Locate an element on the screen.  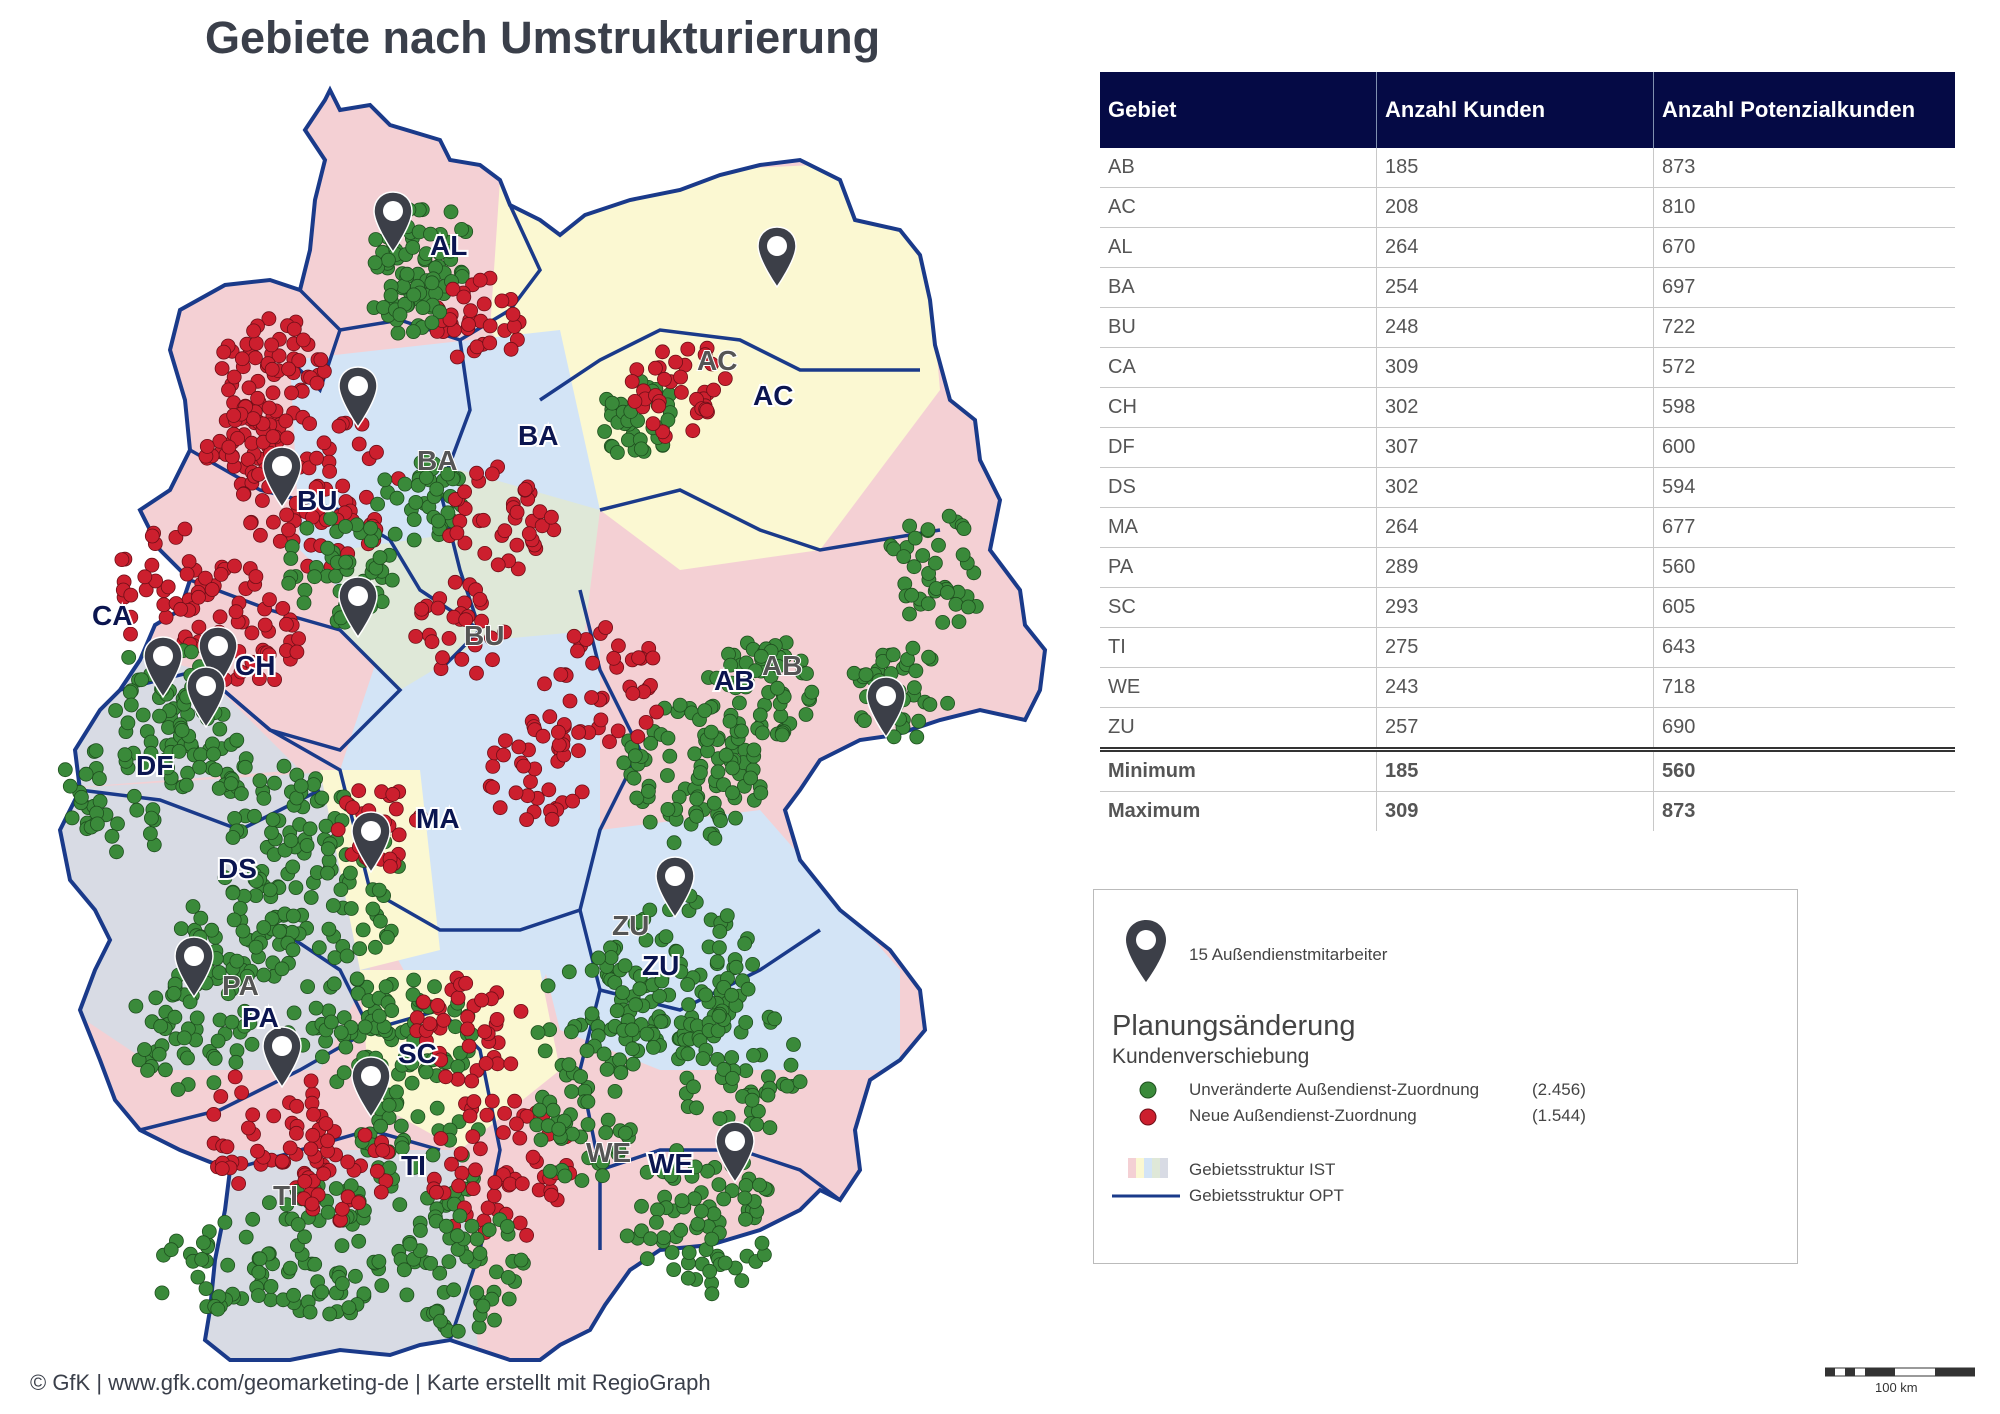
cell-gebiet: WE is located at coordinates (1238, 687).